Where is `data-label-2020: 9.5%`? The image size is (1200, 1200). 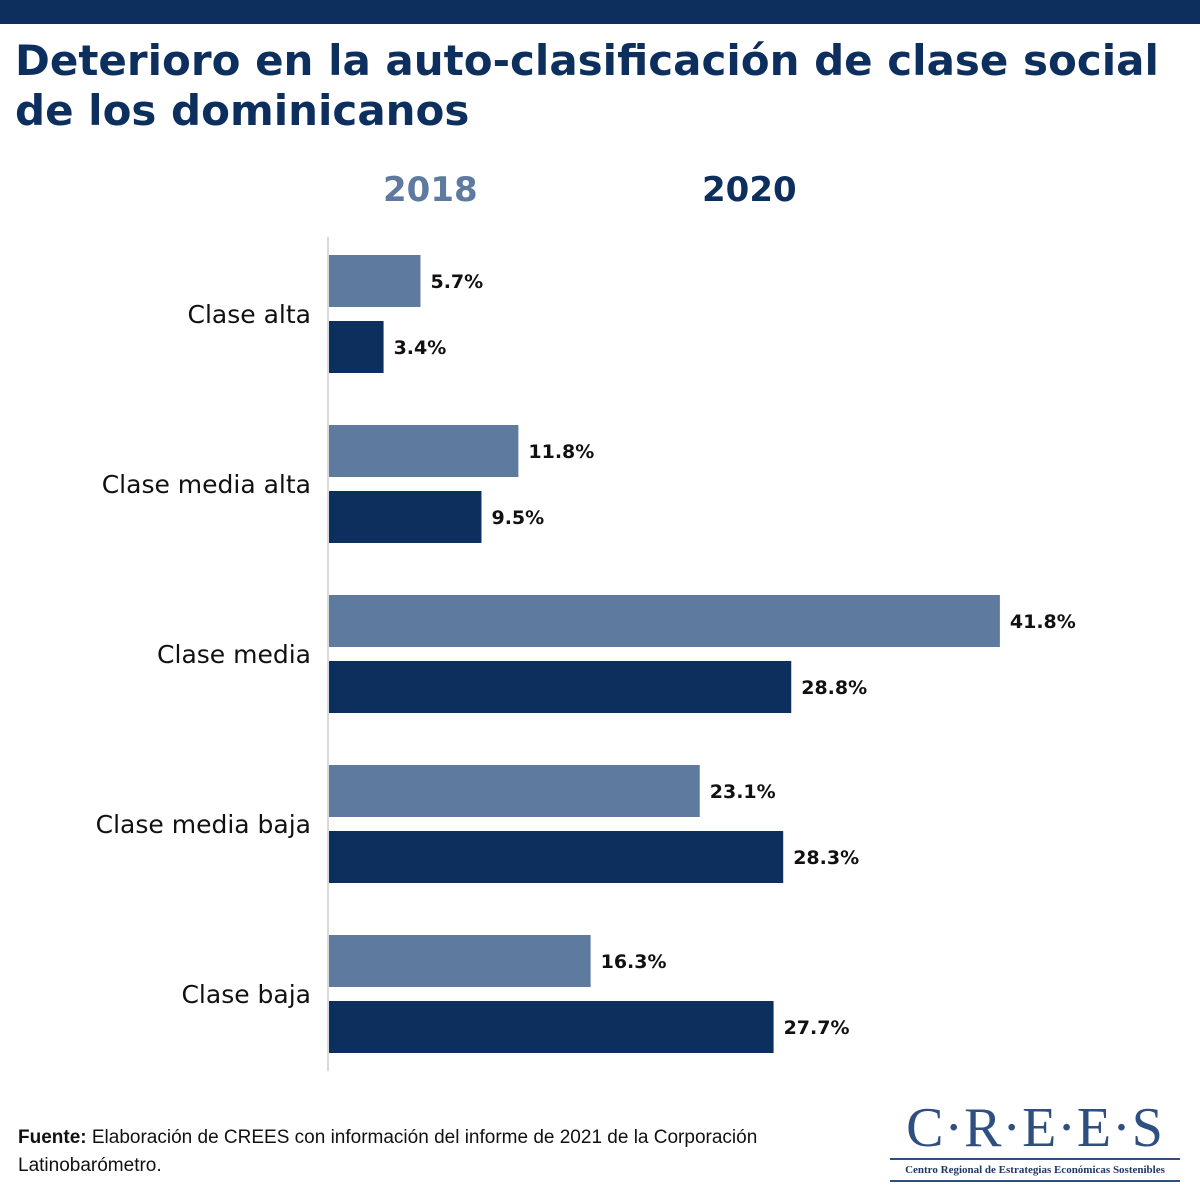
data-label-2020: 9.5% is located at coordinates (517, 518).